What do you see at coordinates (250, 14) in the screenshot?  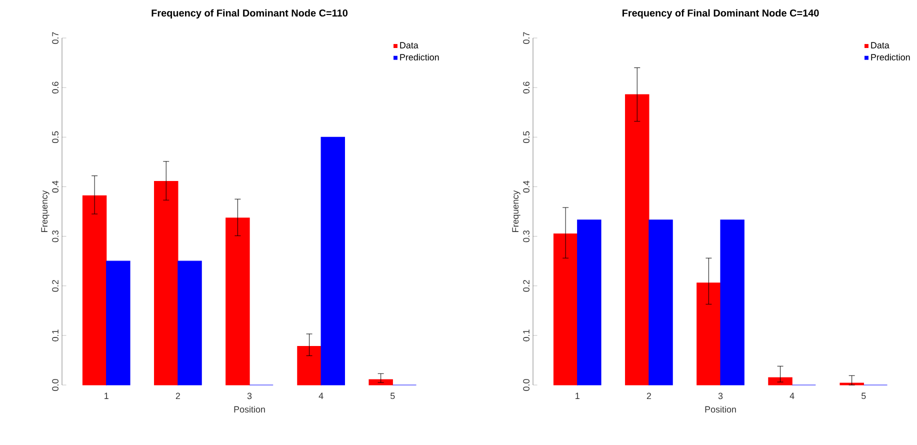 I see `chart-title: Frequency of Final Dominant Node C=110` at bounding box center [250, 14].